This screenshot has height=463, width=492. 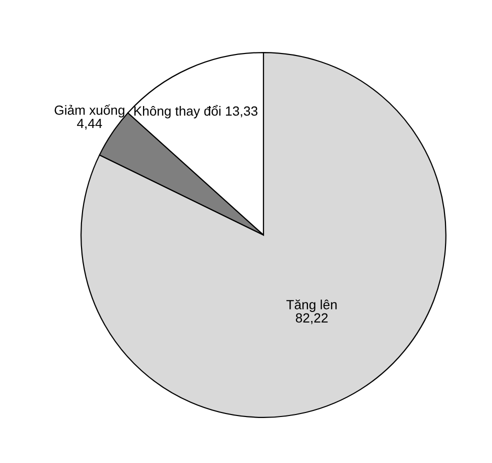 What do you see at coordinates (89, 124) in the screenshot?
I see `data-label: 4,44` at bounding box center [89, 124].